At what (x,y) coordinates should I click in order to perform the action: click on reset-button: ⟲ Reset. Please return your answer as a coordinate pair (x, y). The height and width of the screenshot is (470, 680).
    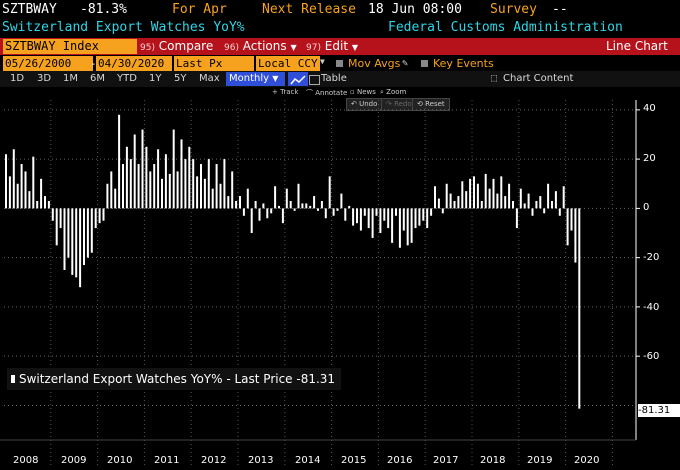
    Looking at the image, I should click on (431, 104).